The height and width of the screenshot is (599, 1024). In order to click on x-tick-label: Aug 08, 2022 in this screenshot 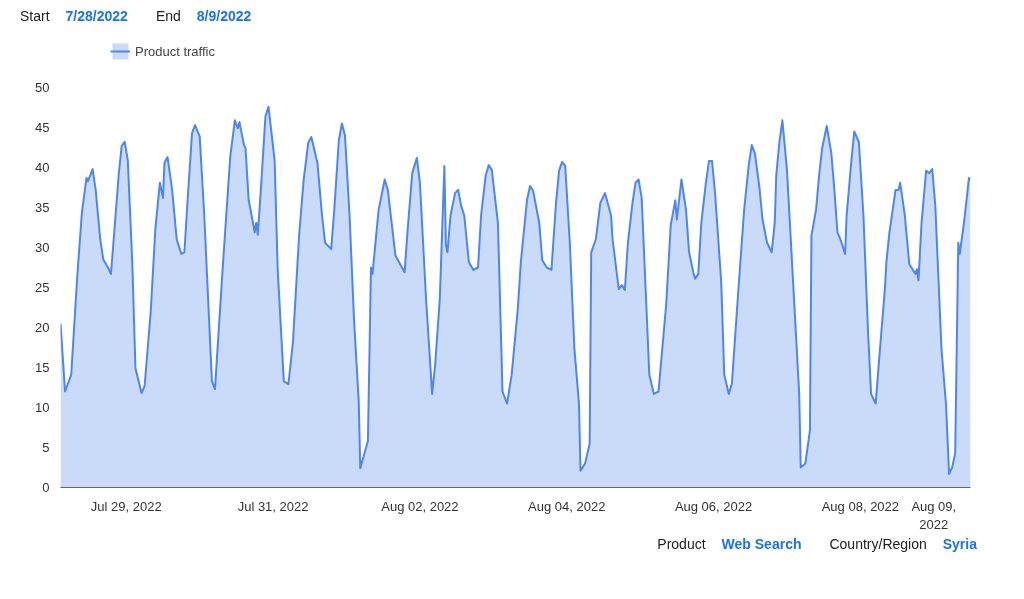, I will do `click(860, 506)`.